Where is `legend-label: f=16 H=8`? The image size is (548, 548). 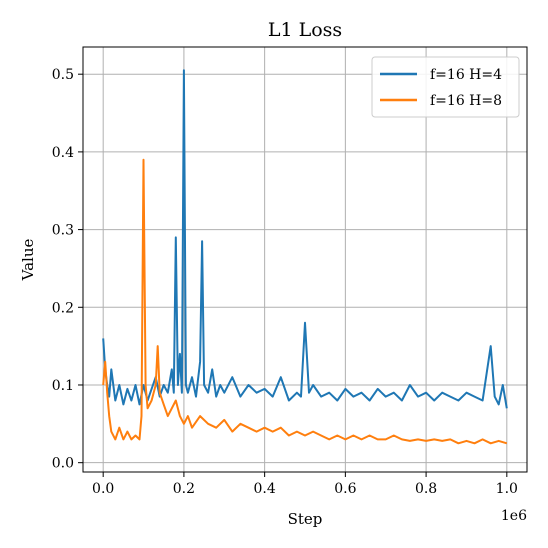
legend-label: f=16 H=8 is located at coordinates (466, 101).